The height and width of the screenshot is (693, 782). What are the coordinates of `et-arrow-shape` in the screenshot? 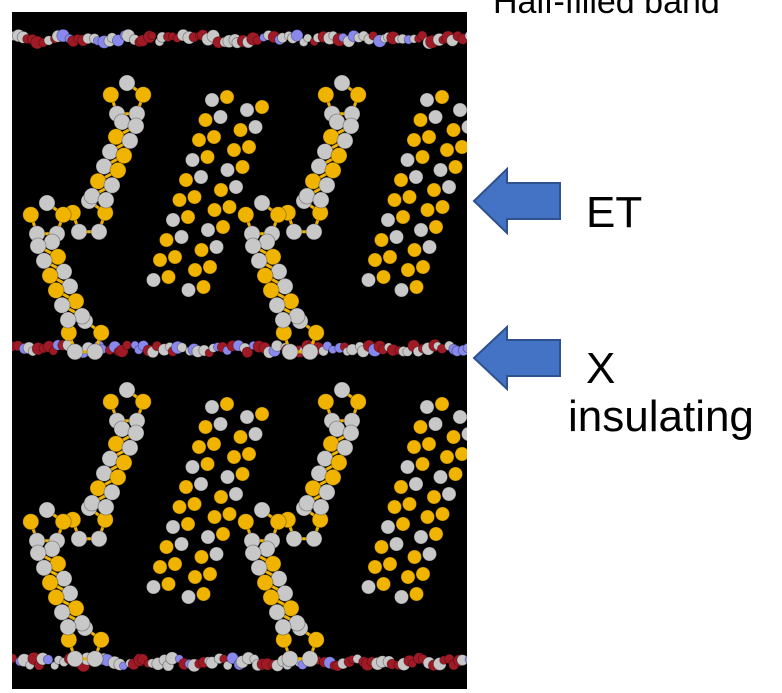 It's located at (516, 201).